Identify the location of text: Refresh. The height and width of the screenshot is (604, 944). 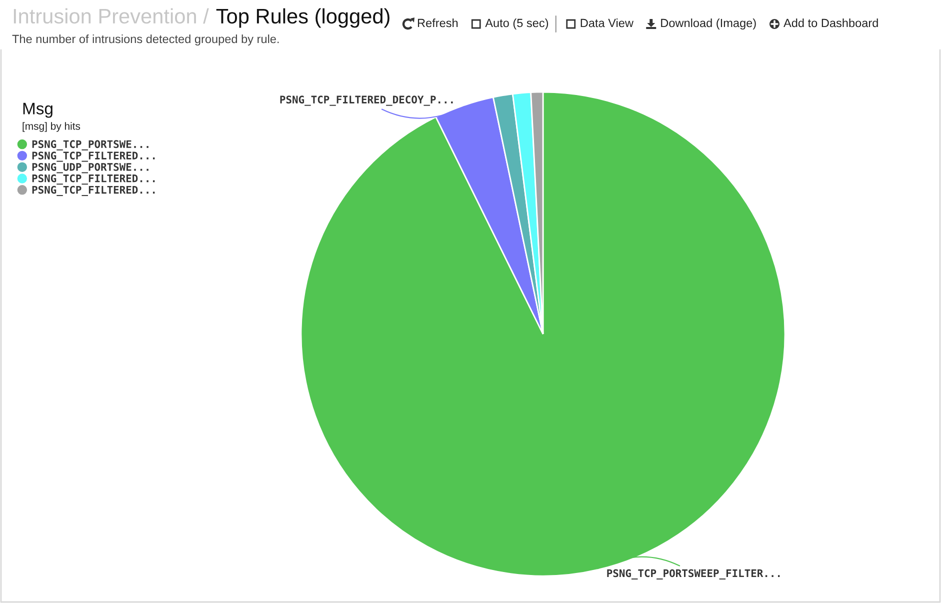
(438, 23).